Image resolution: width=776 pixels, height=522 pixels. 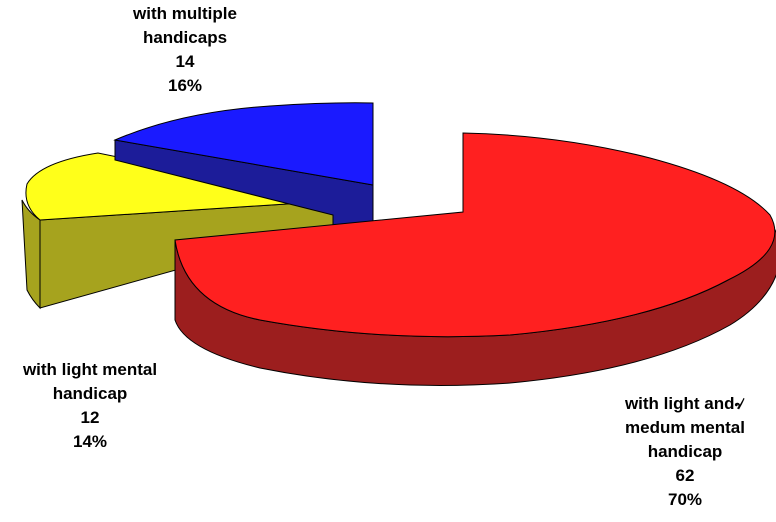 I want to click on label-line: medum mental, so click(x=685, y=427).